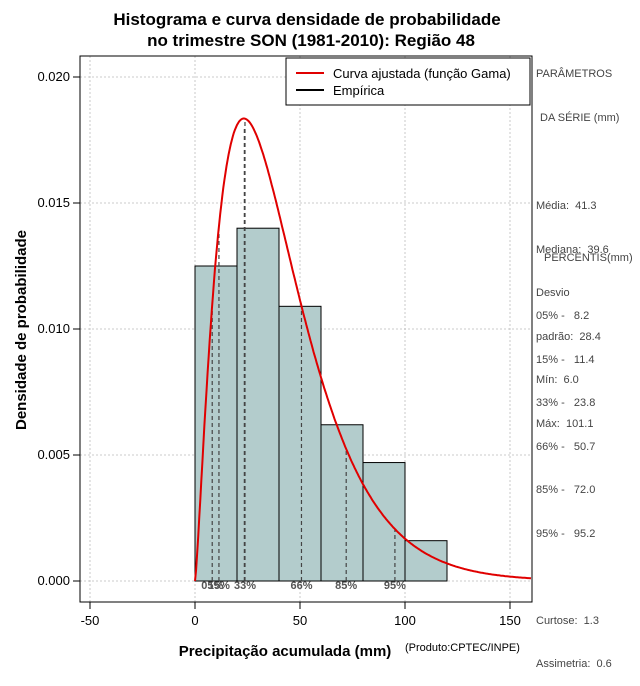  Describe the element at coordinates (245, 586) in the screenshot. I see `percentile-marker-label: 33%` at that location.